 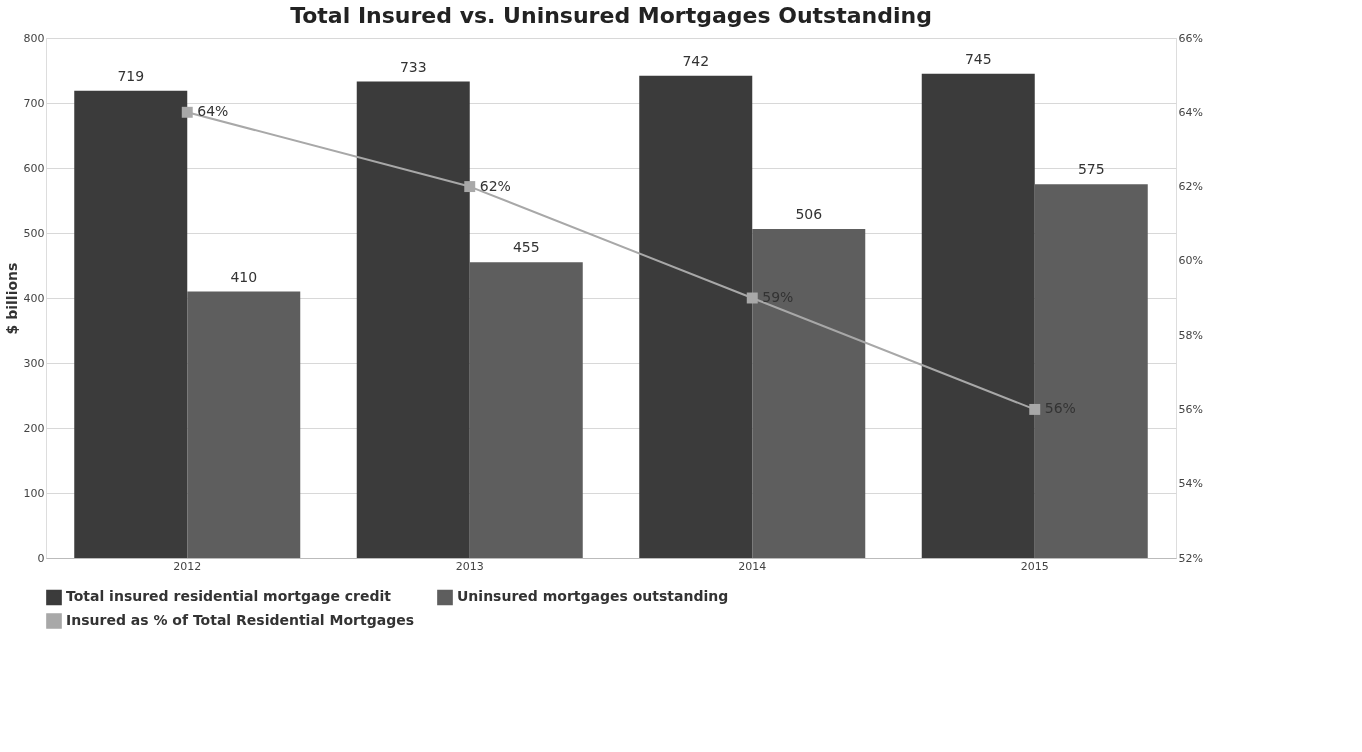 What do you see at coordinates (526, 247) in the screenshot?
I see `data-label: 455` at bounding box center [526, 247].